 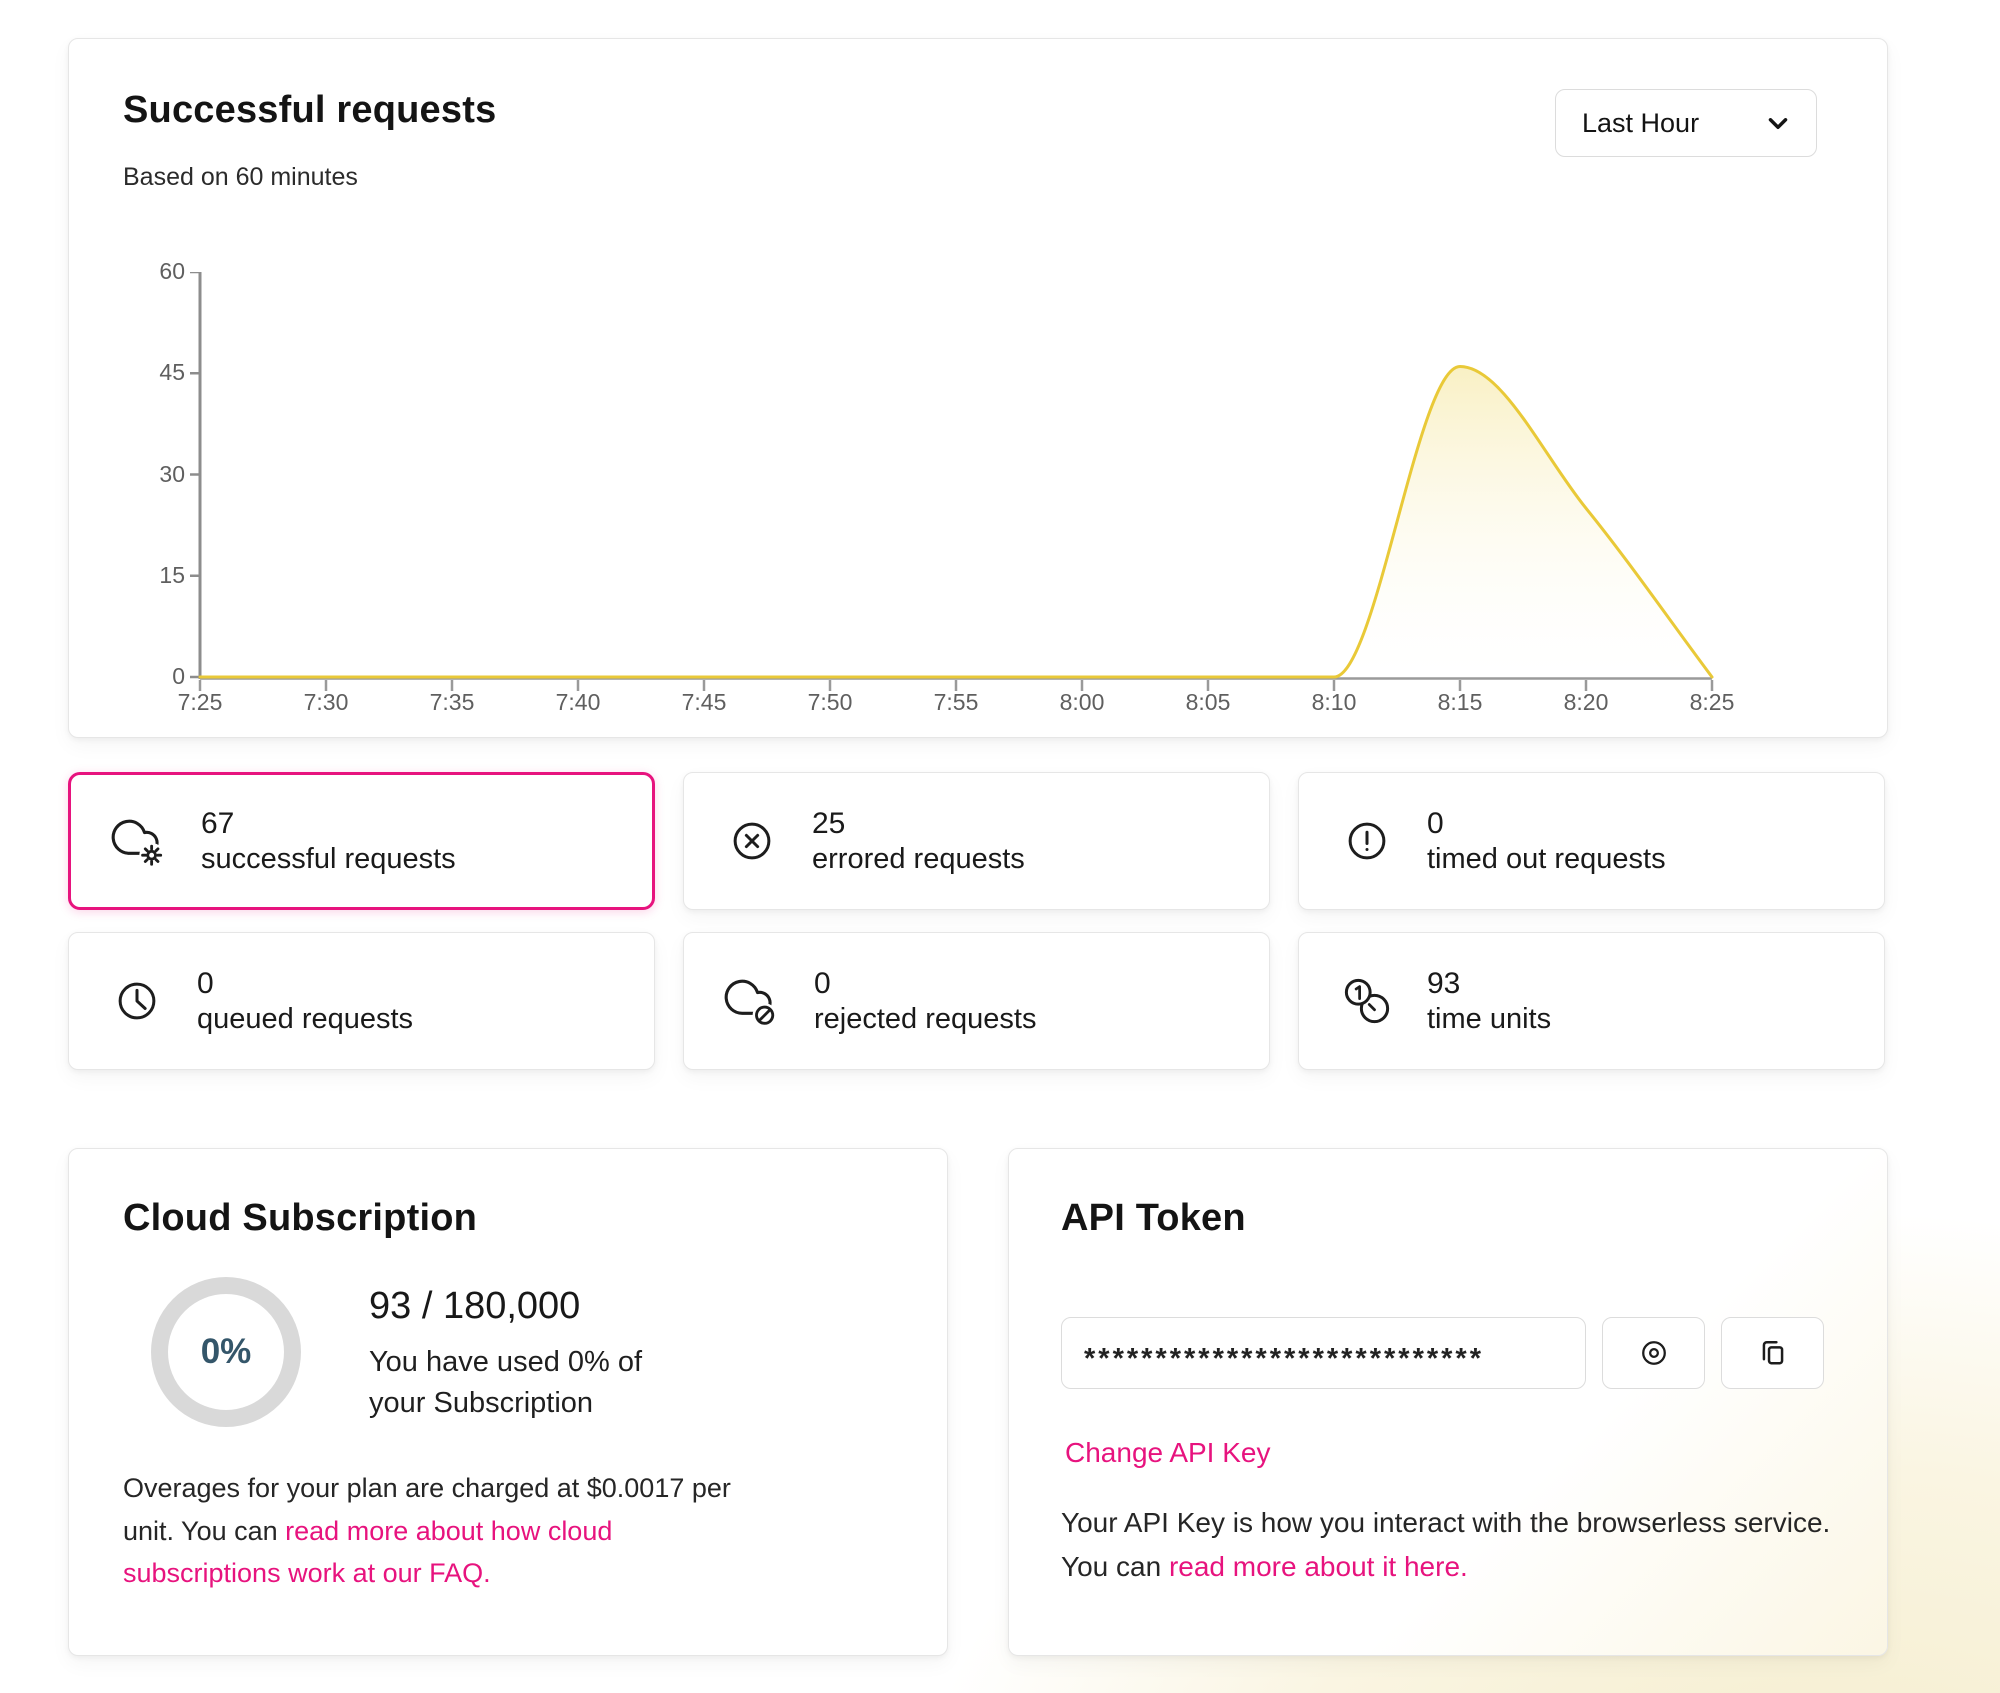 I want to click on y-tick-label: 0, so click(x=178, y=676).